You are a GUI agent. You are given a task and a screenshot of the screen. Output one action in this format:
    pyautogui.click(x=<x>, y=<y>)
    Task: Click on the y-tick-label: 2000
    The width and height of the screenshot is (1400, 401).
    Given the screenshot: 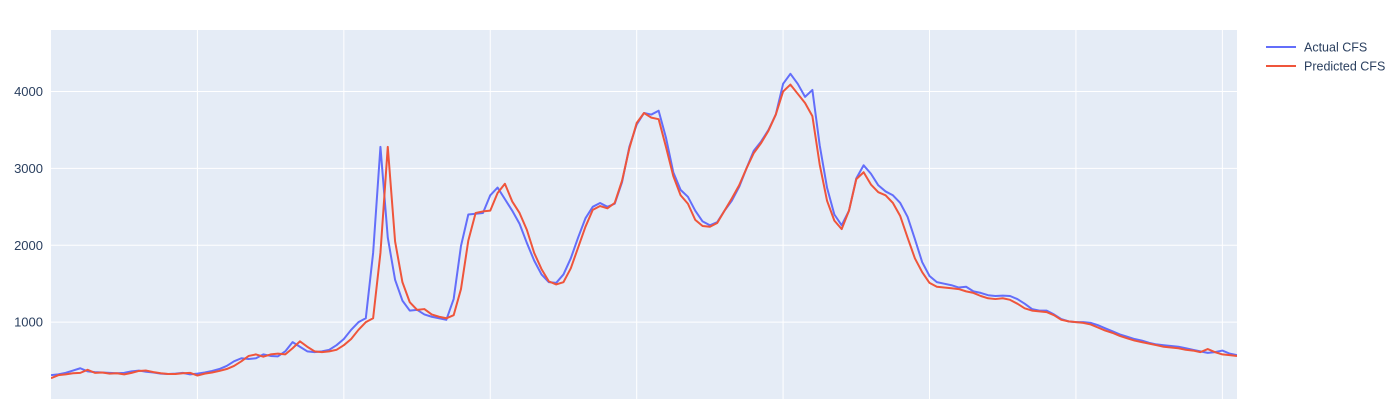 What is the action you would take?
    pyautogui.click(x=28, y=245)
    